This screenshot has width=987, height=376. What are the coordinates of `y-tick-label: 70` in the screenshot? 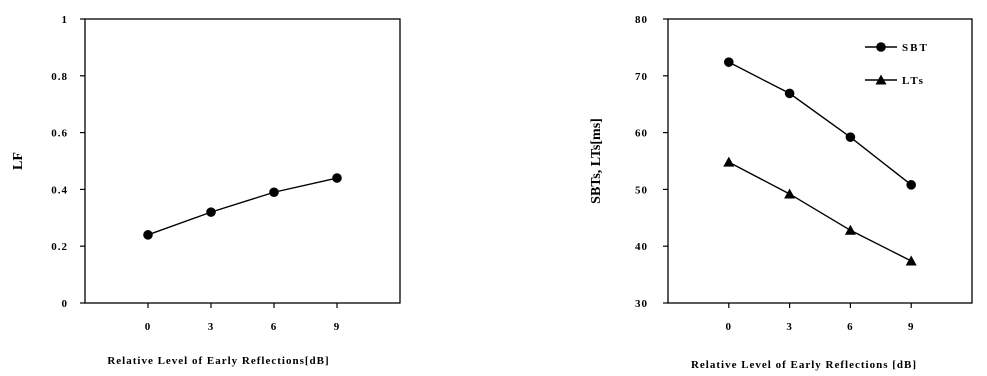 It's located at (641, 77).